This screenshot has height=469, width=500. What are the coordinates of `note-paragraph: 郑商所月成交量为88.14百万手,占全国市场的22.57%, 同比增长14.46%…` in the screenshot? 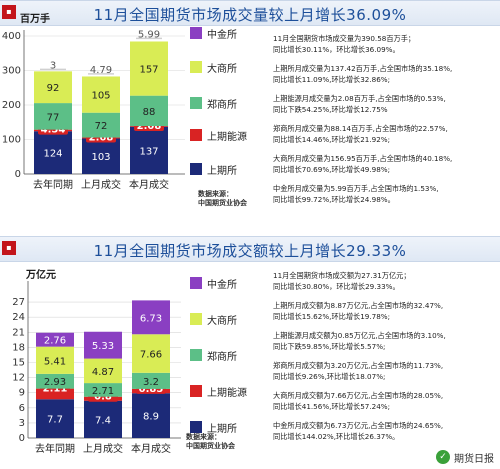 It's located at (384, 134).